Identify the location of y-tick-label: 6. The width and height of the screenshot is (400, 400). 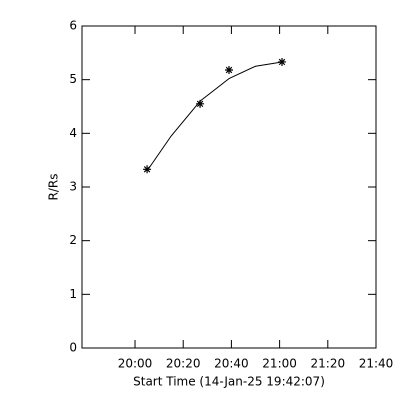
(73, 26).